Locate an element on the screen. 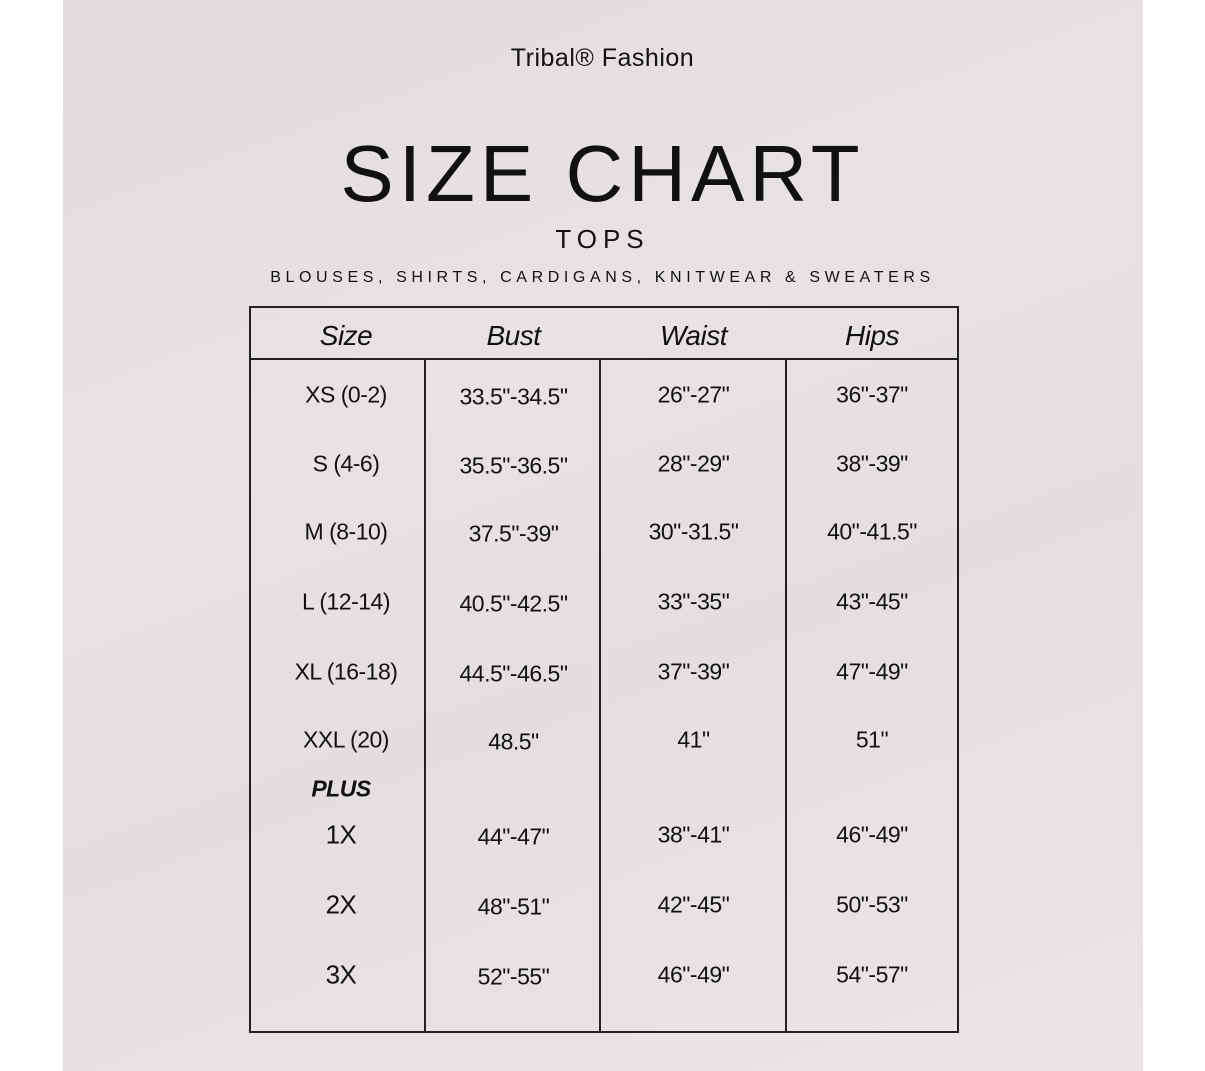 The image size is (1205, 1071). cell-hips: 47"-49" is located at coordinates (872, 671).